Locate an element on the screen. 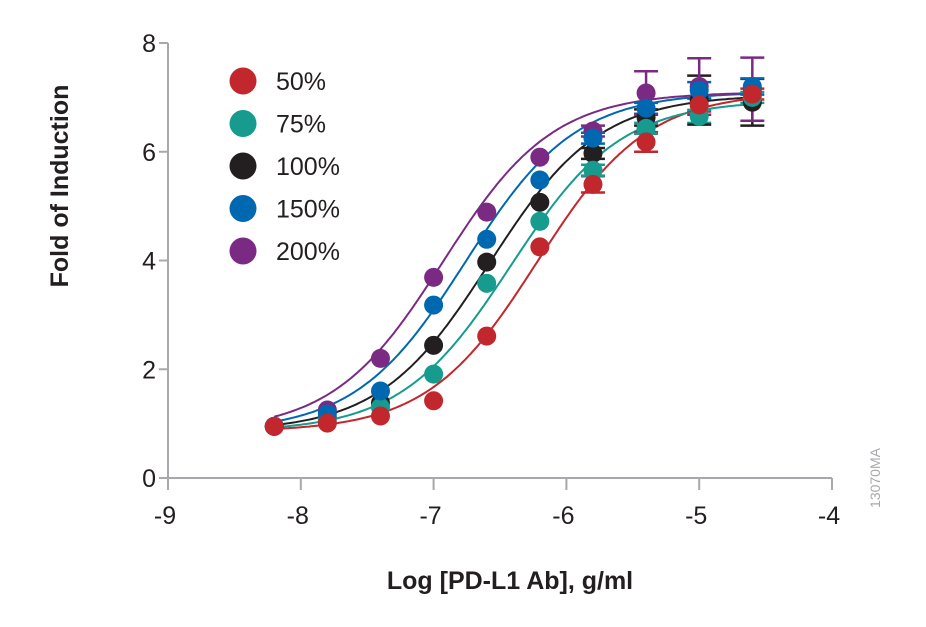  x-ticks: -9 -8 -7 -6 -5 -4 is located at coordinates (497, 504).